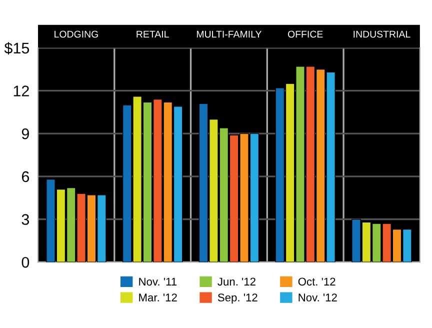 The width and height of the screenshot is (432, 328). I want to click on x-tick-label: MULTI-FAMILY, so click(229, 34).